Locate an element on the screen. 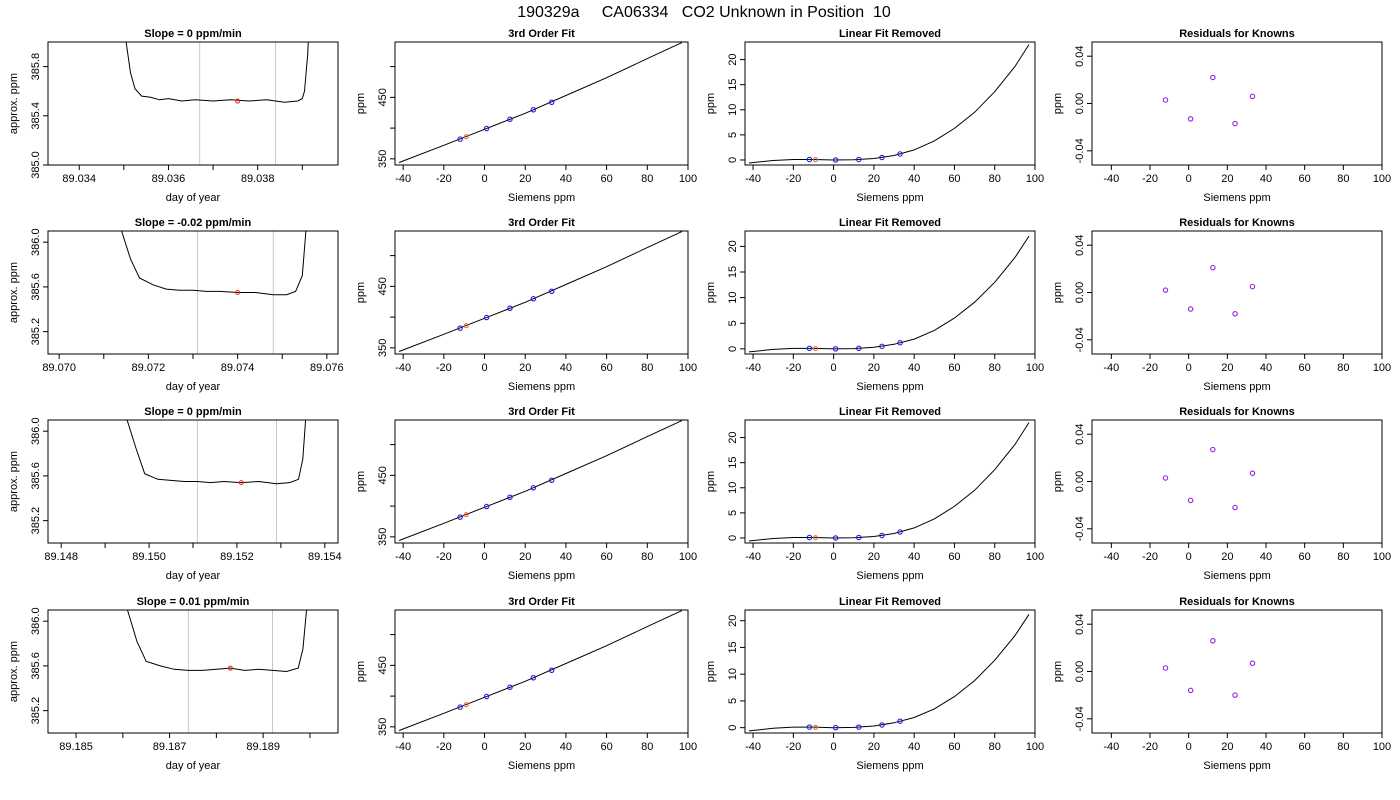 This screenshot has width=1400, height=800. panel-title: Slope = -0.02 ppm/min is located at coordinates (193, 223).